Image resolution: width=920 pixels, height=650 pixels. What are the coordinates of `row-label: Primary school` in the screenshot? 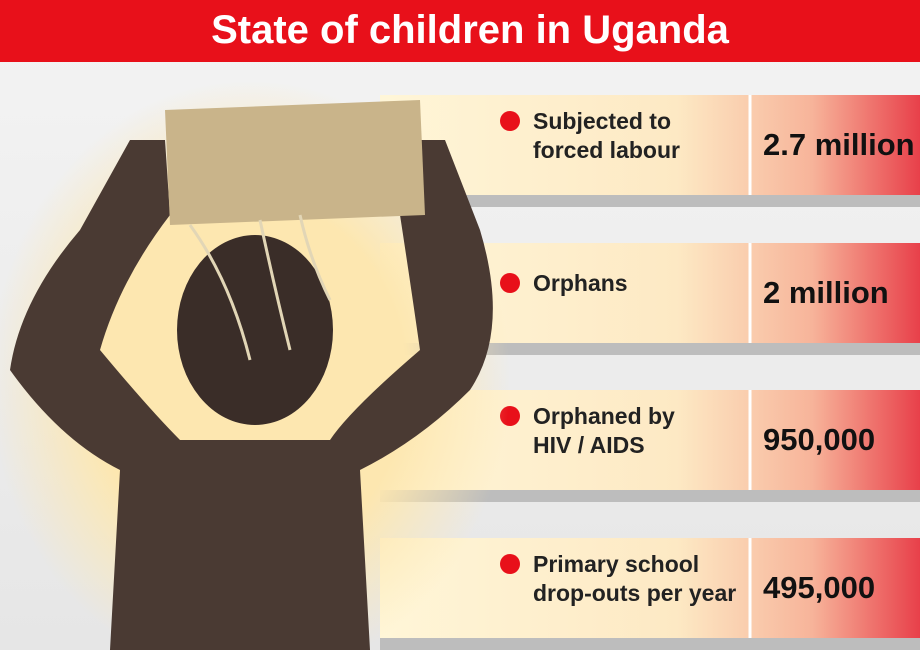 It's located at (616, 564).